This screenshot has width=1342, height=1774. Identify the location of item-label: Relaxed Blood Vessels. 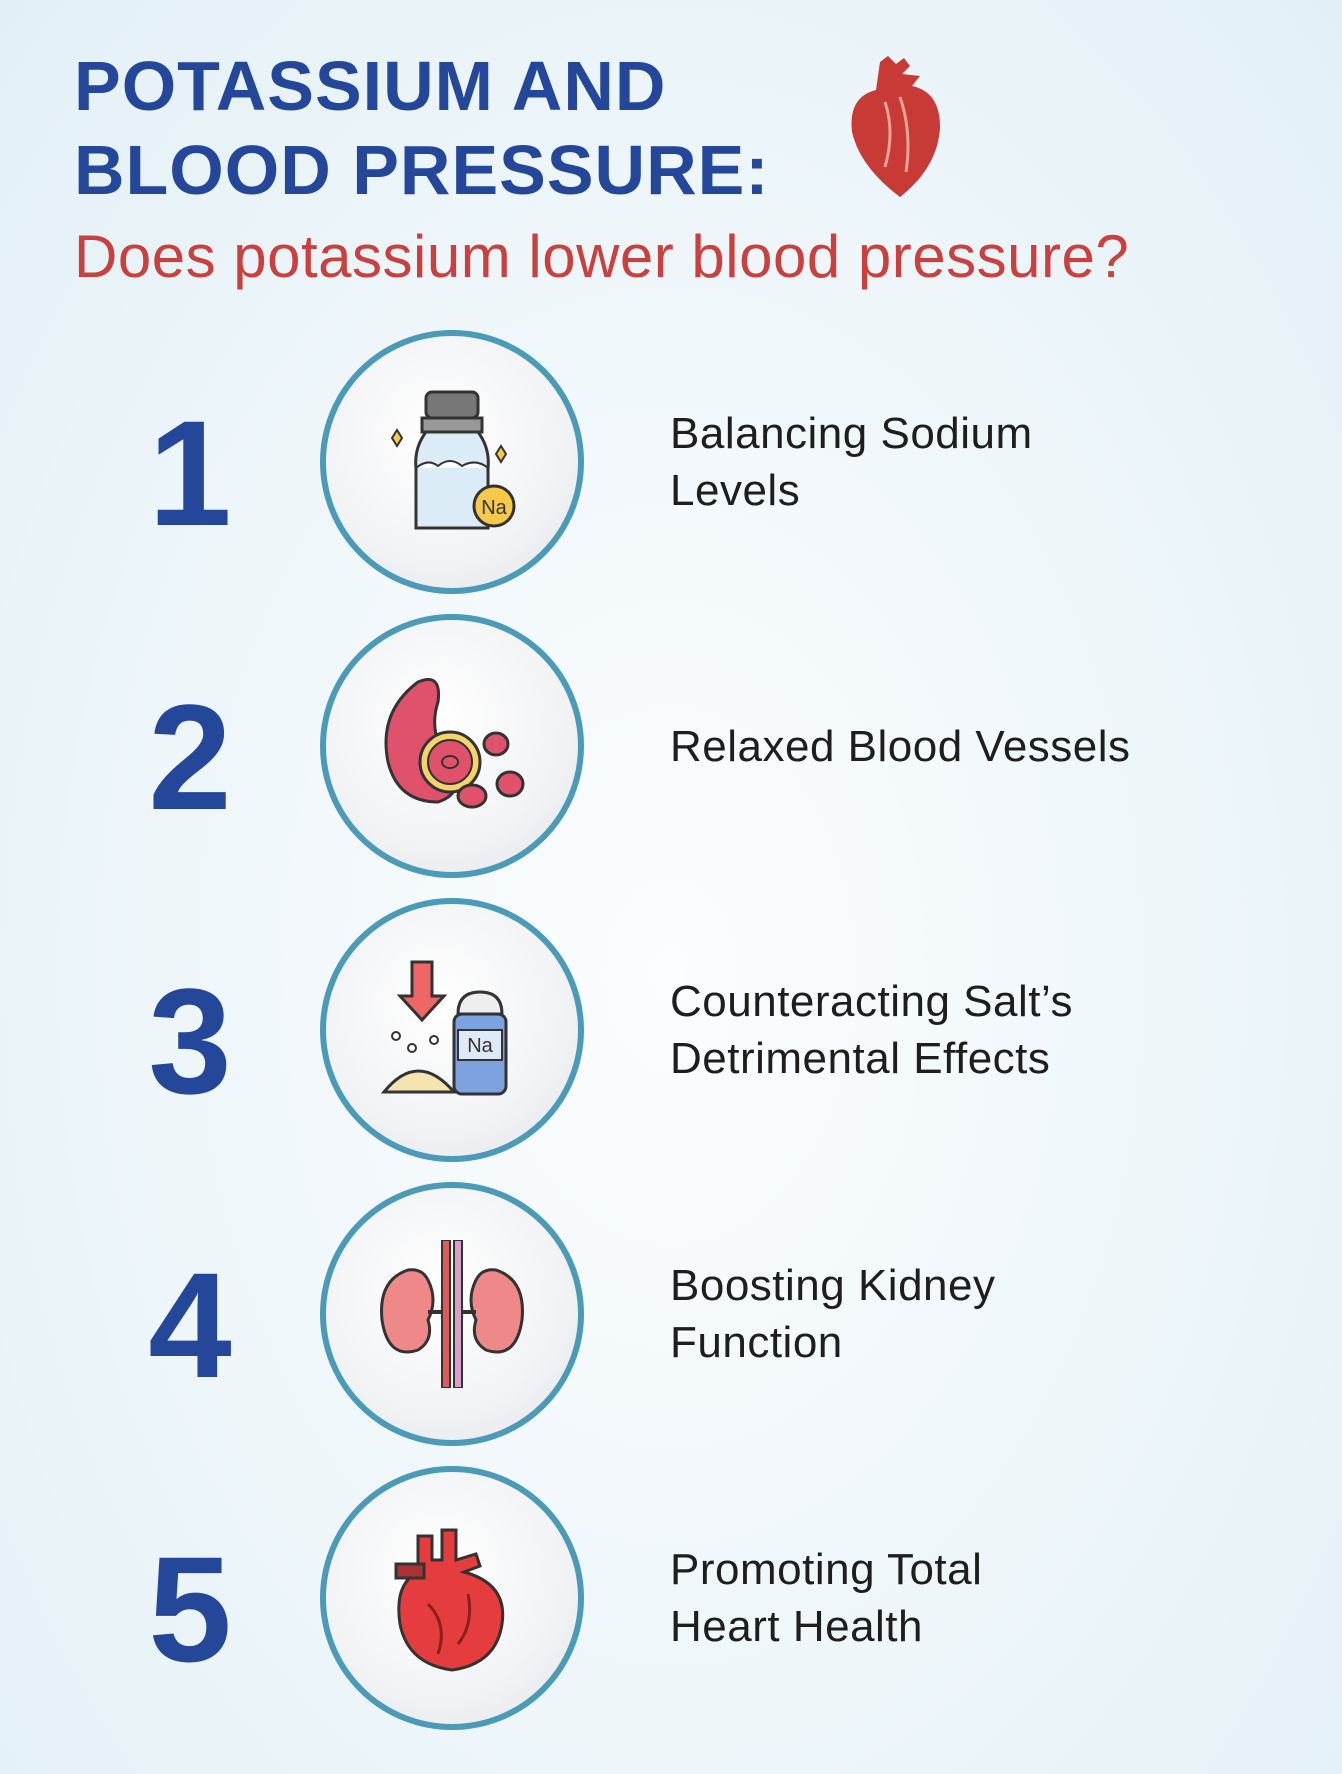
(900, 746).